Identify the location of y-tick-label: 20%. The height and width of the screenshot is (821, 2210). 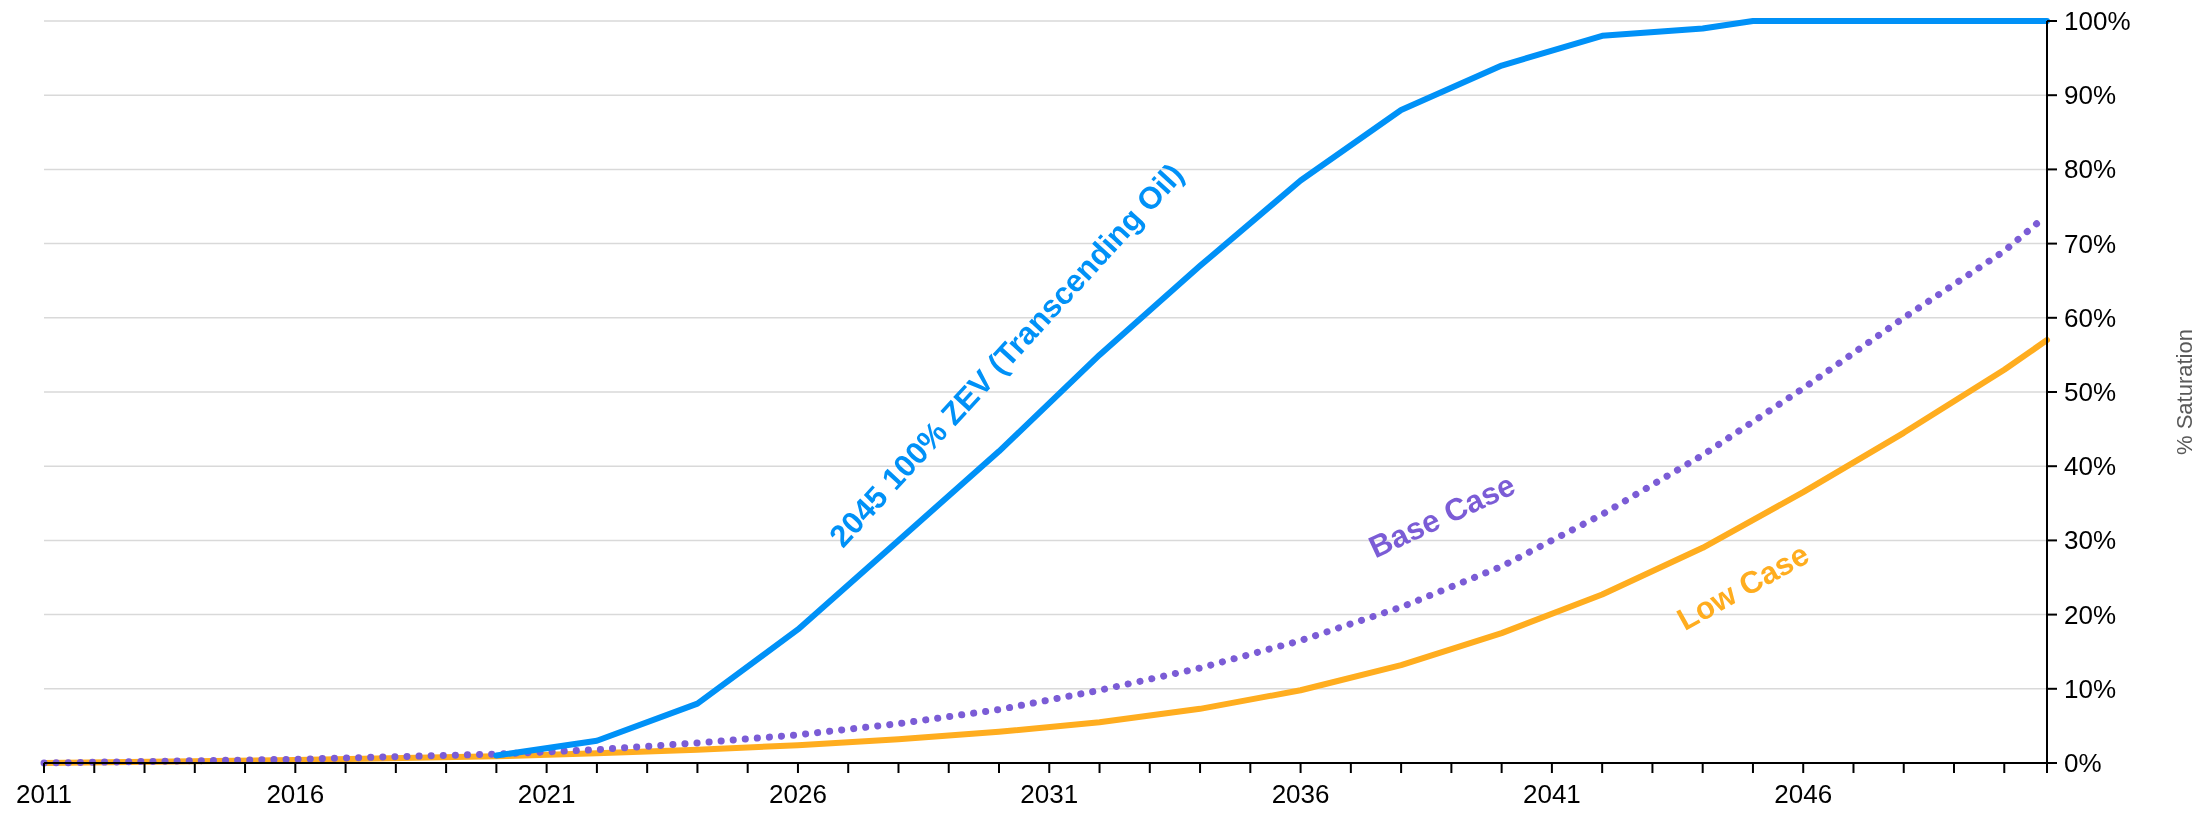
(2090, 614).